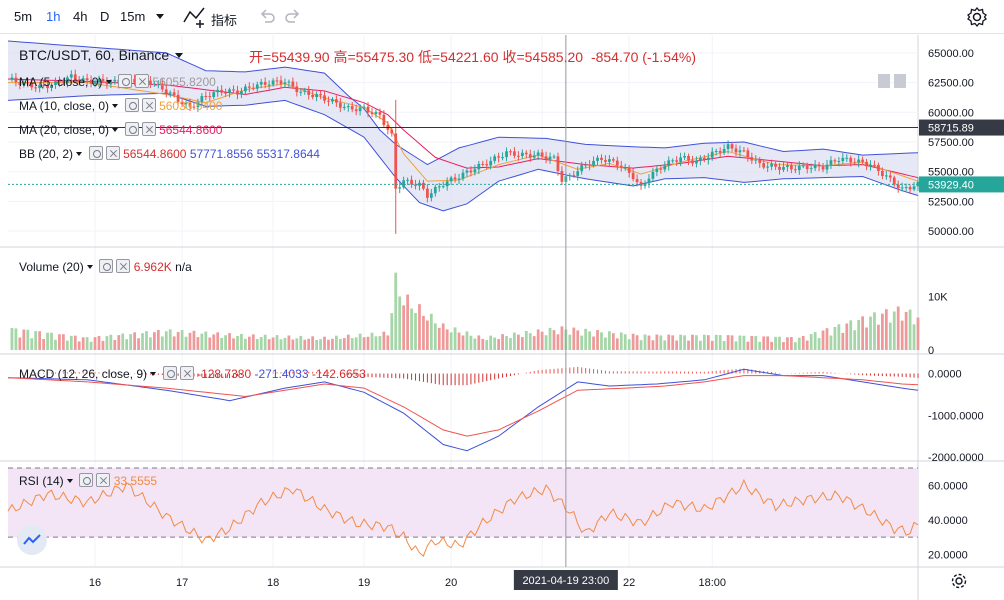 This screenshot has width=1004, height=600. Describe the element at coordinates (465, 311) in the screenshot. I see `volume-pane` at that location.